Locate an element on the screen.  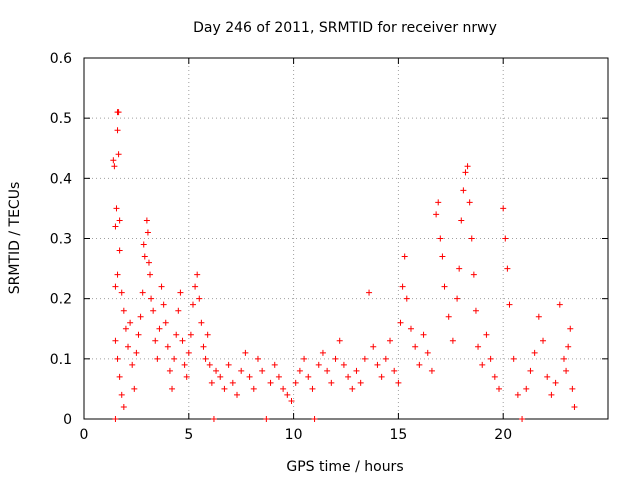
x-tick-label: 10 is located at coordinates (294, 435).